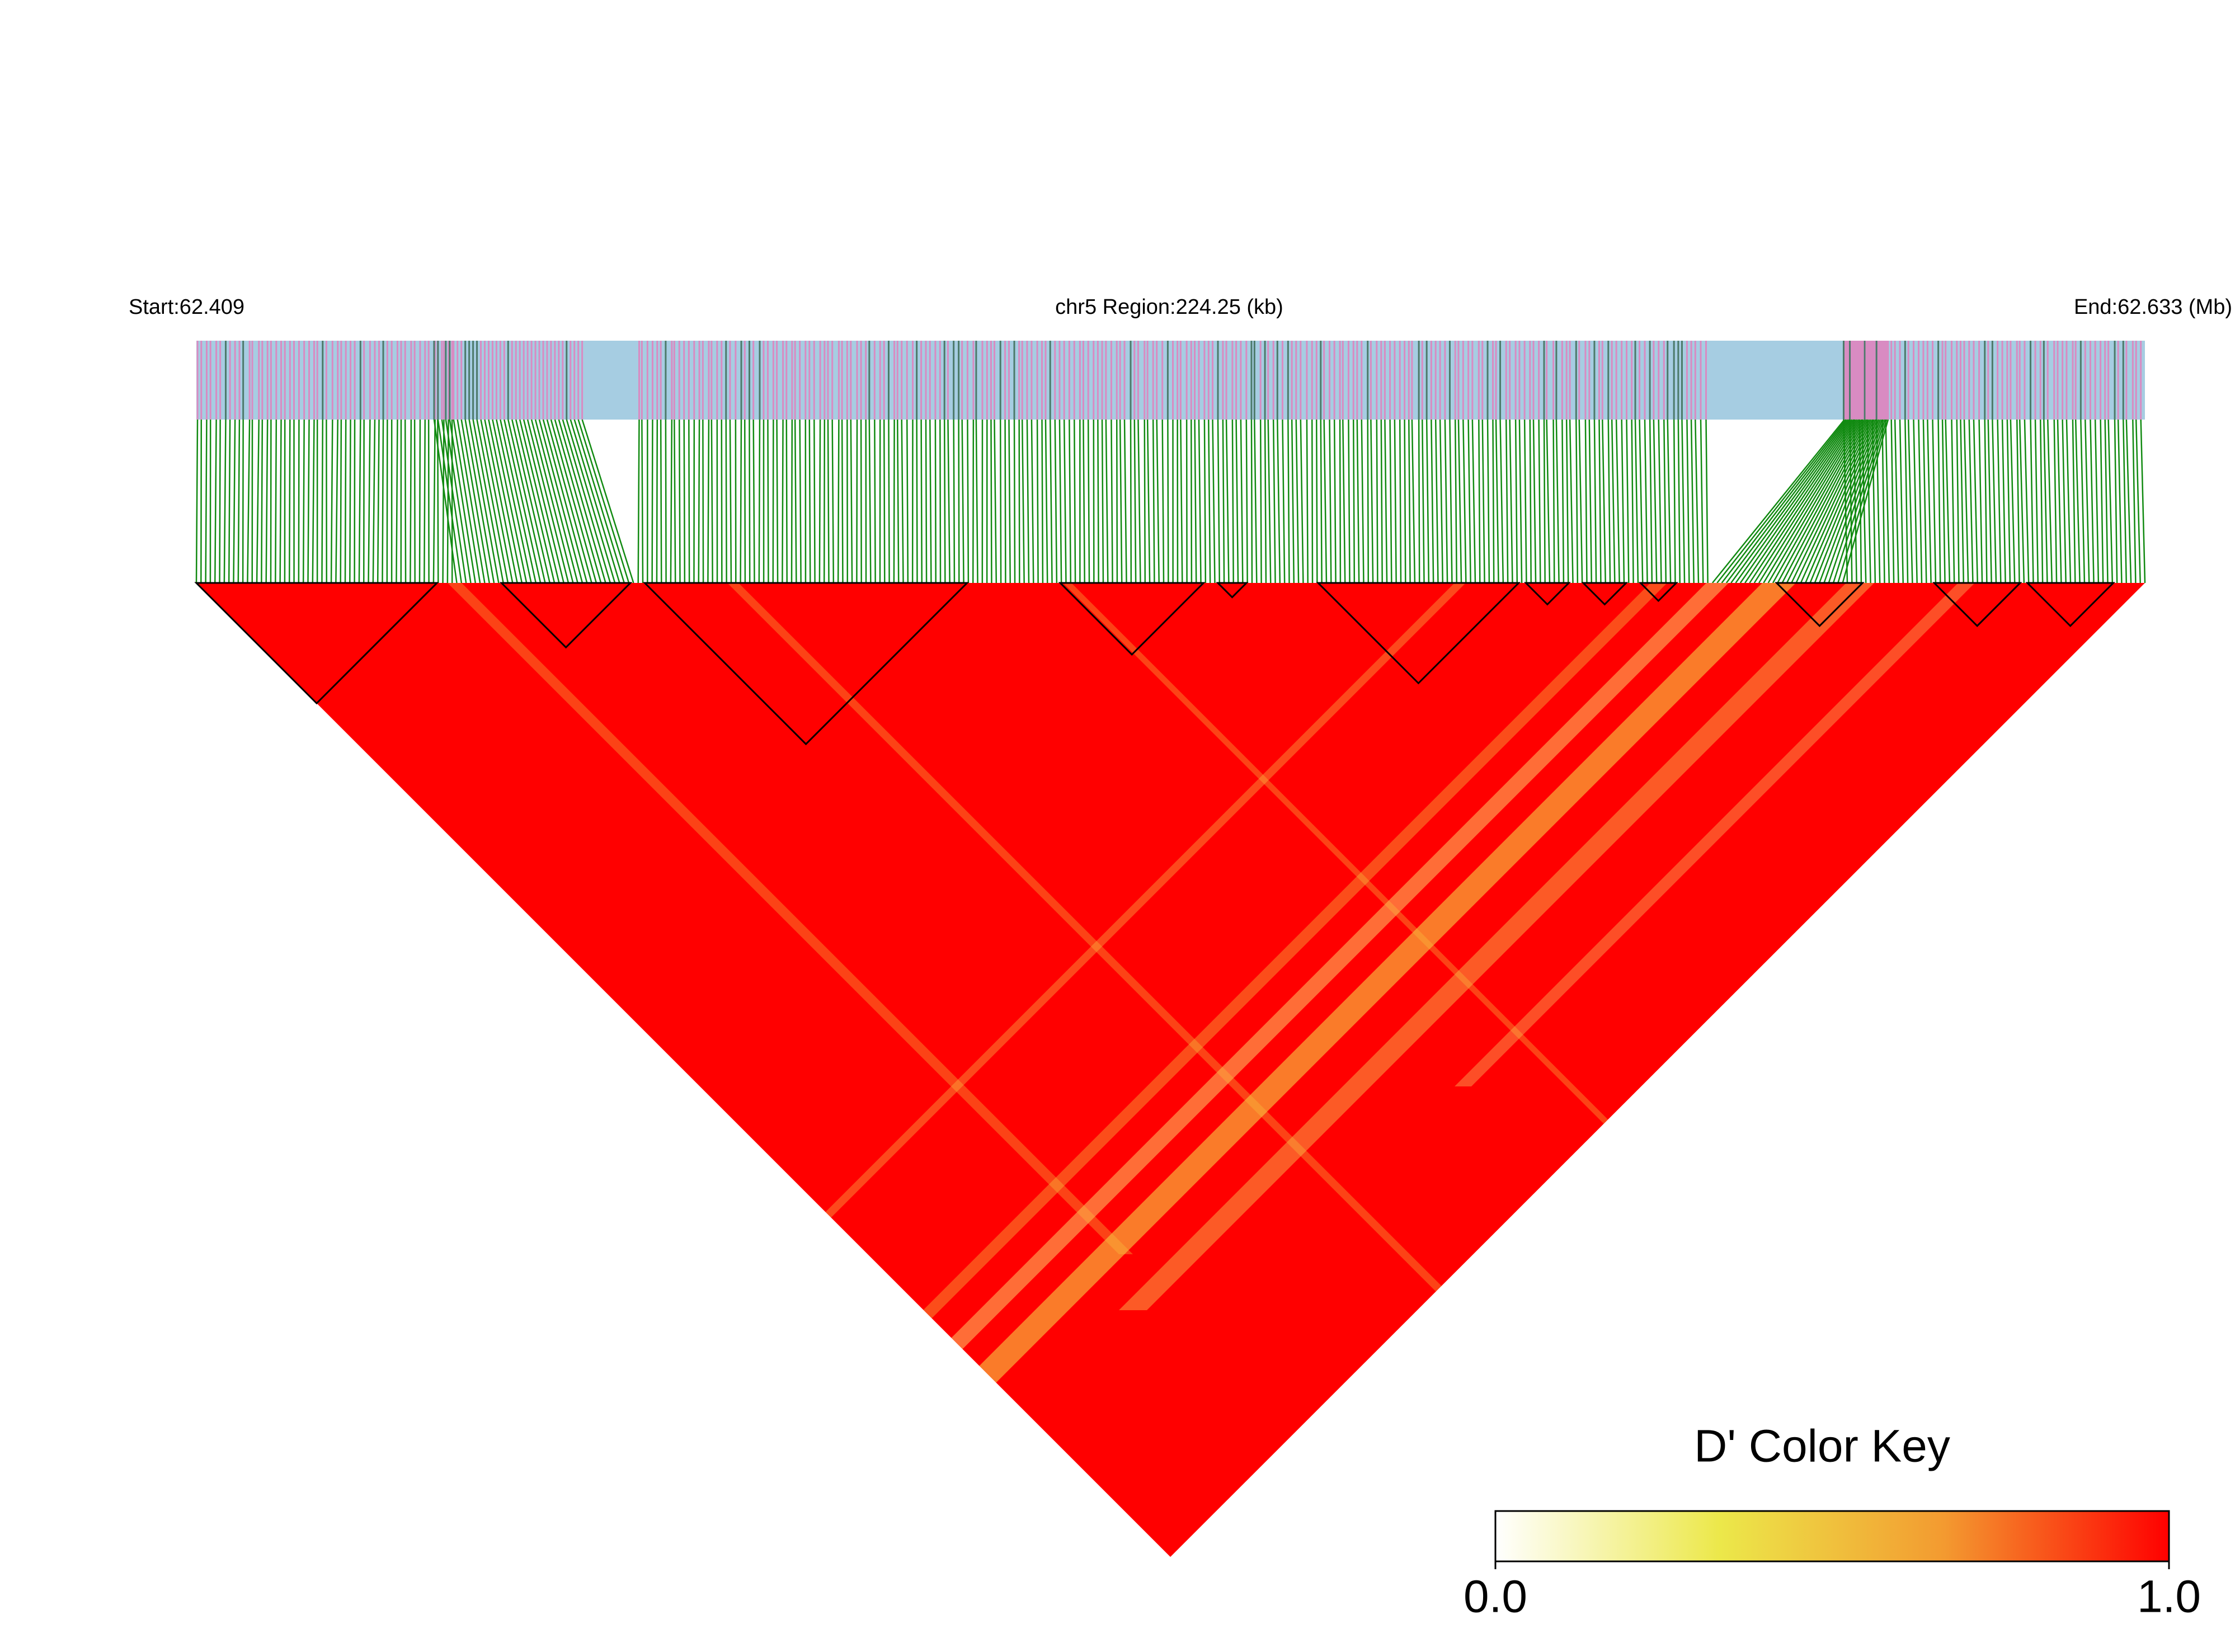  I want to click on snp-links, so click(1170, 501).